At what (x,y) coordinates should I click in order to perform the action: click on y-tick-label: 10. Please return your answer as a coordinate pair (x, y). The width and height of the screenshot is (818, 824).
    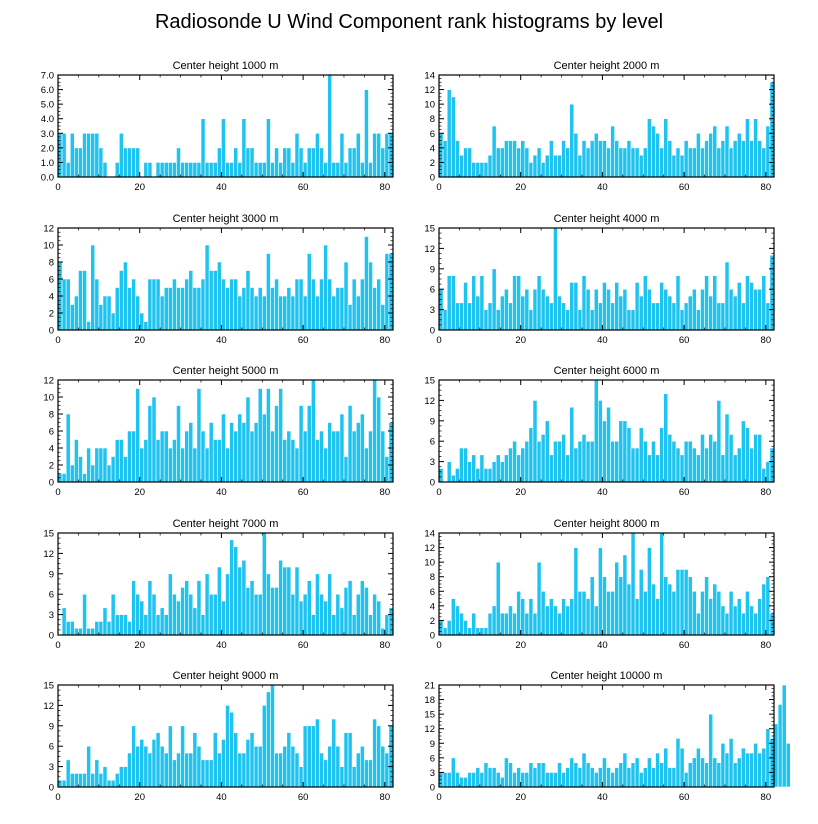
    Looking at the image, I should click on (48, 246).